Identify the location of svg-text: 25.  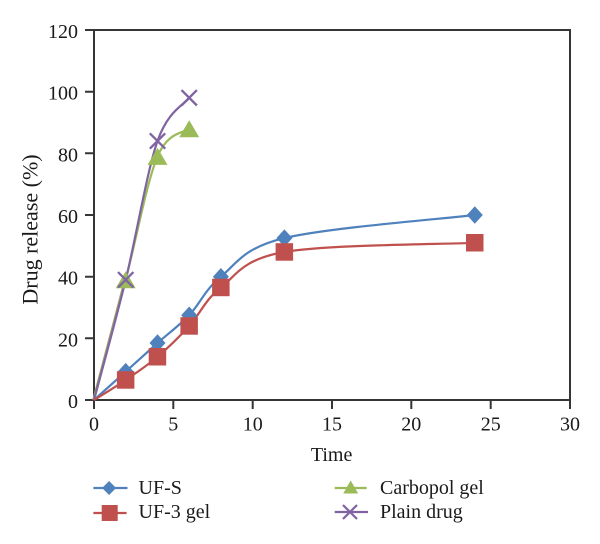
(491, 425).